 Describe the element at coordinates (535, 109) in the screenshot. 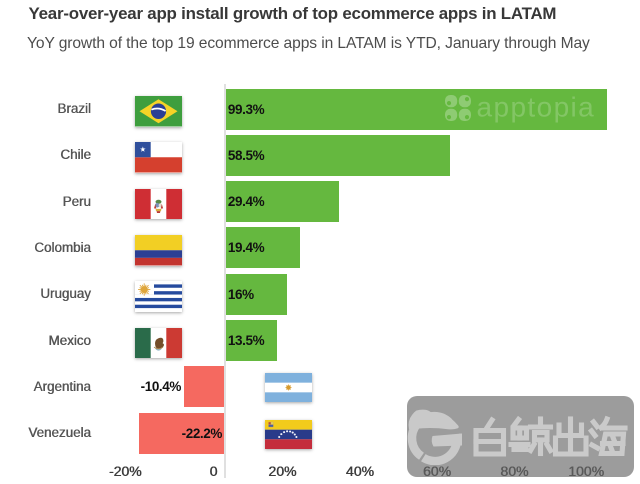

I see `svg-text: apptopia` at that location.